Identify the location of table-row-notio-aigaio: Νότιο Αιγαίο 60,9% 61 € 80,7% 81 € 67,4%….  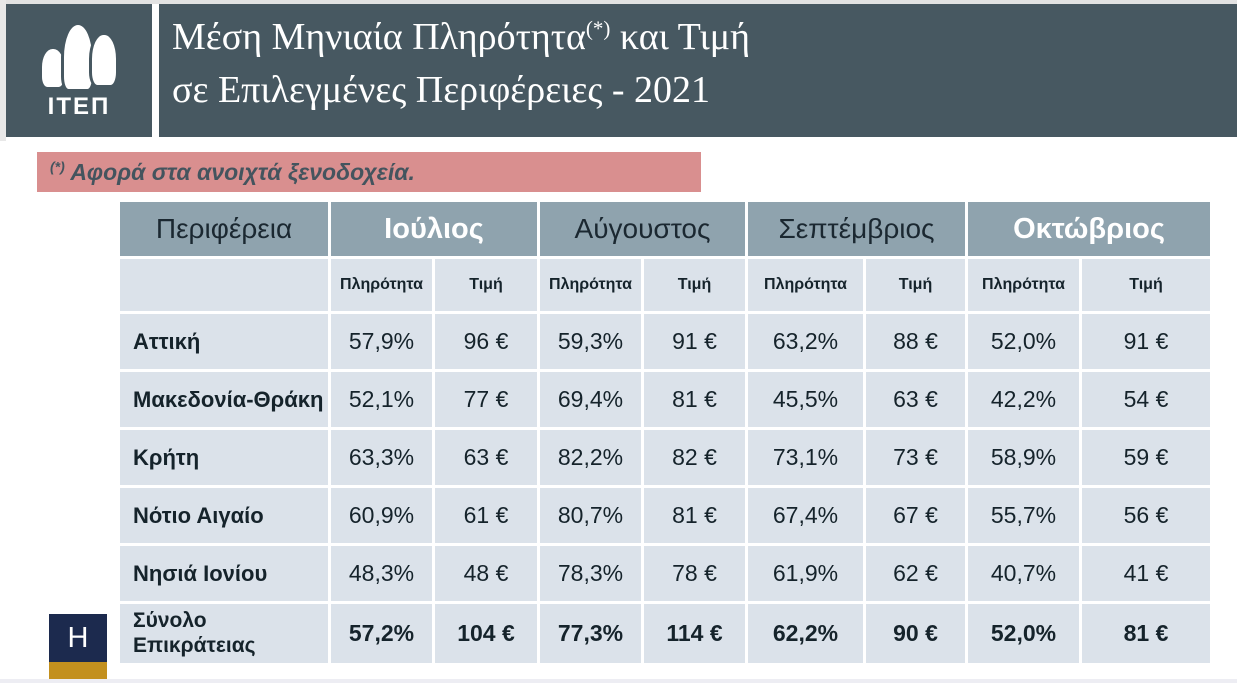
(665, 515).